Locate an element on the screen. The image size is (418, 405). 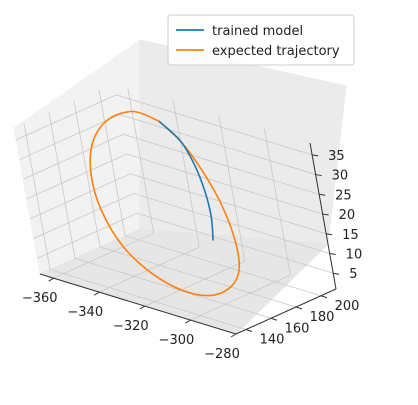
z-tick-label: 10 is located at coordinates (354, 254).